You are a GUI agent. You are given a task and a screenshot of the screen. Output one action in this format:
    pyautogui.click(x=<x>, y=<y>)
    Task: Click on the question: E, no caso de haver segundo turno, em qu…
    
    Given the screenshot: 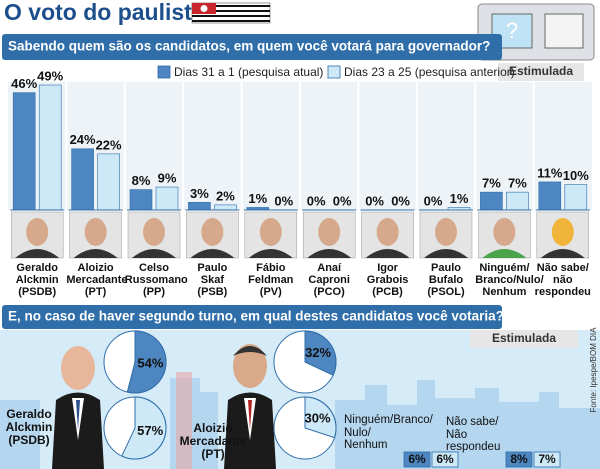 What is the action you would take?
    pyautogui.click(x=256, y=316)
    